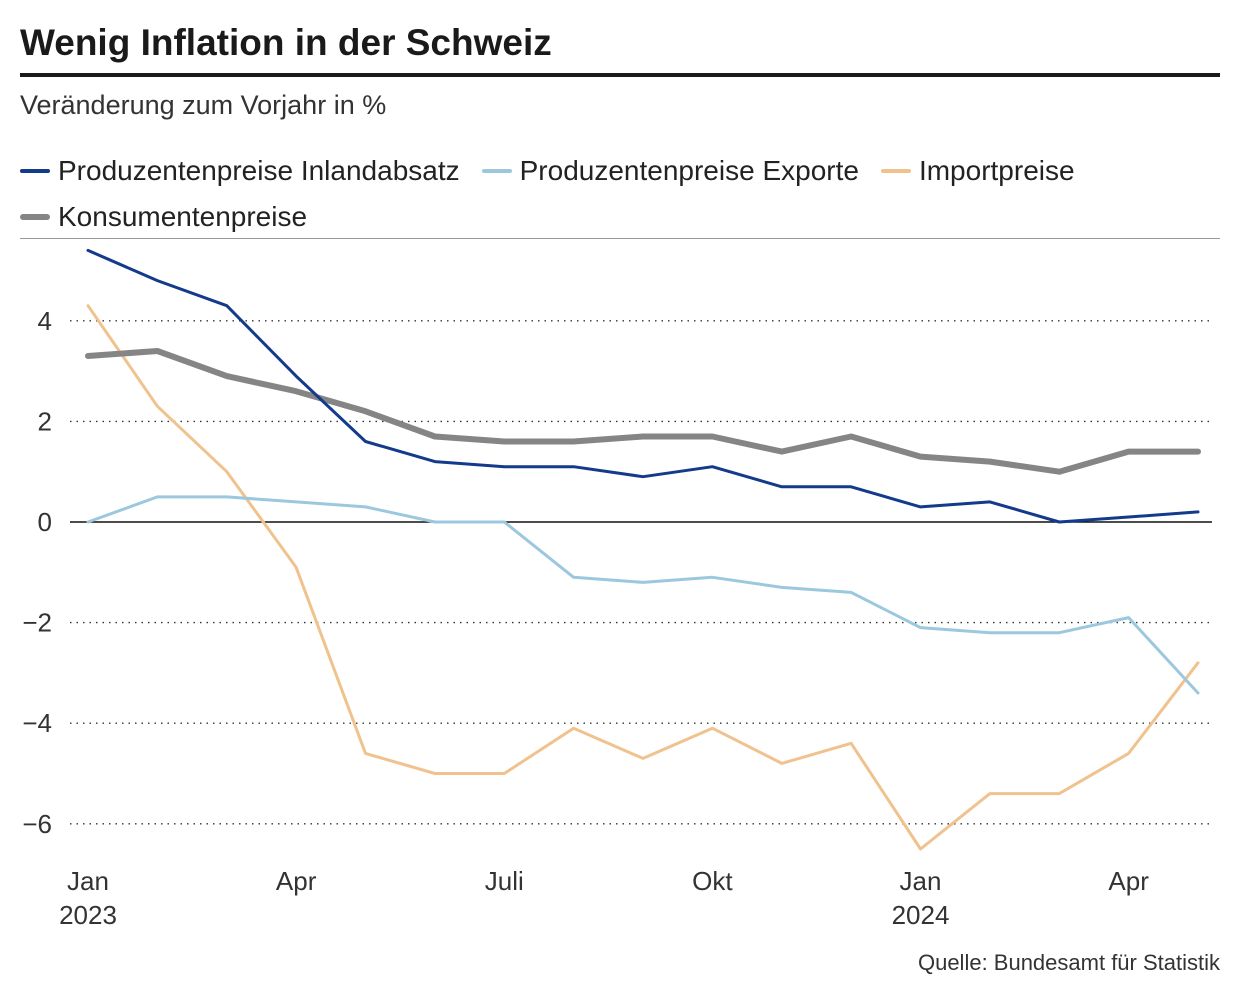 This screenshot has width=1240, height=996. I want to click on y-tick-label: 0, so click(45, 522).